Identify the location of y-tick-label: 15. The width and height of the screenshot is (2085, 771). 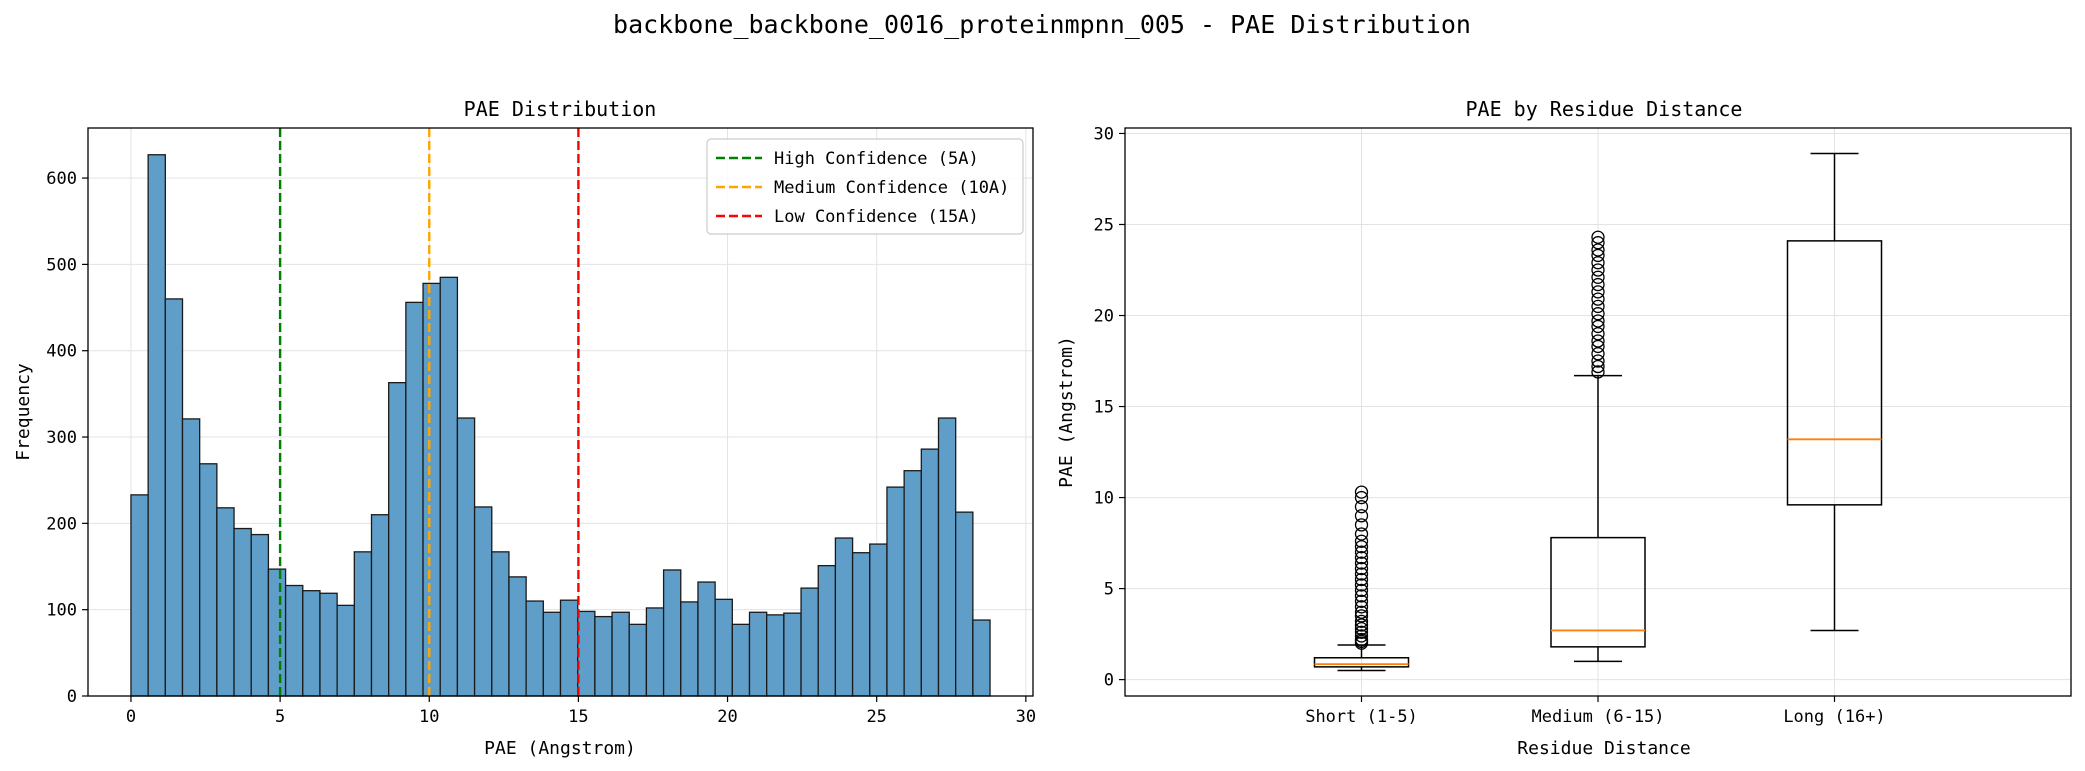
(1104, 408).